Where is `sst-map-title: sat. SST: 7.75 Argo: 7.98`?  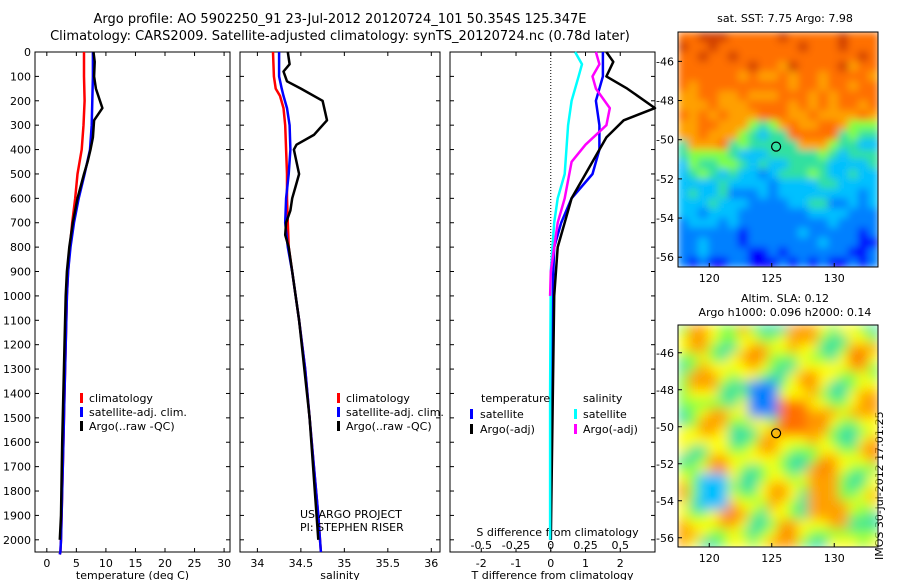
sst-map-title: sat. SST: 7.75 Argo: 7.98 is located at coordinates (785, 18).